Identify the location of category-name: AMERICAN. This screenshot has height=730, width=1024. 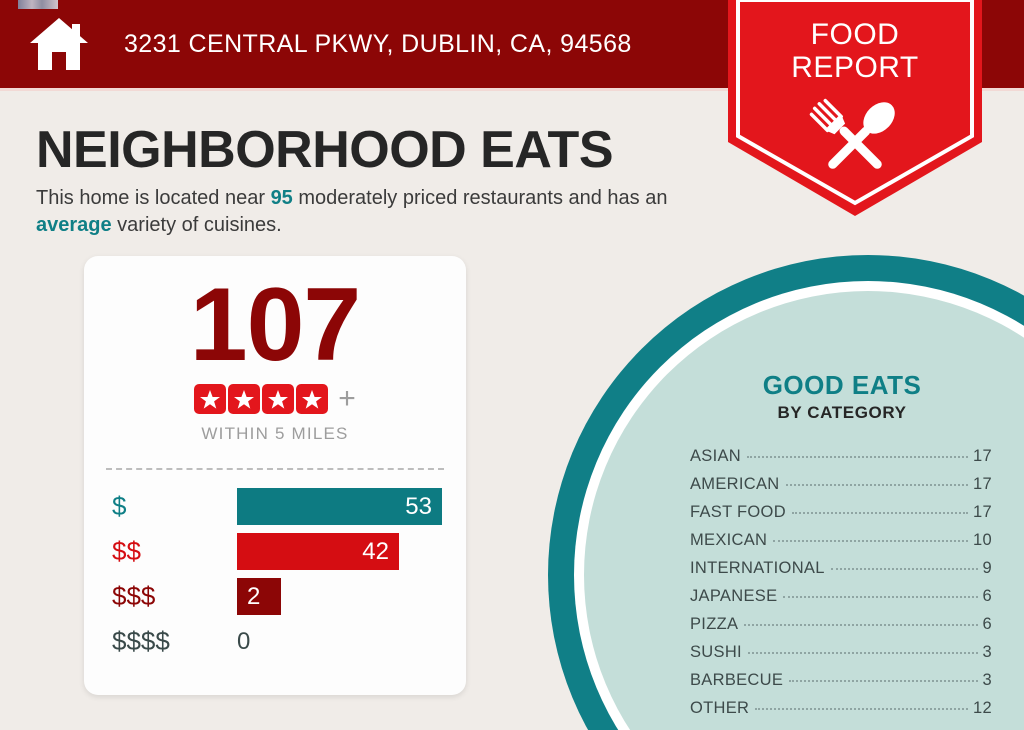
(735, 484).